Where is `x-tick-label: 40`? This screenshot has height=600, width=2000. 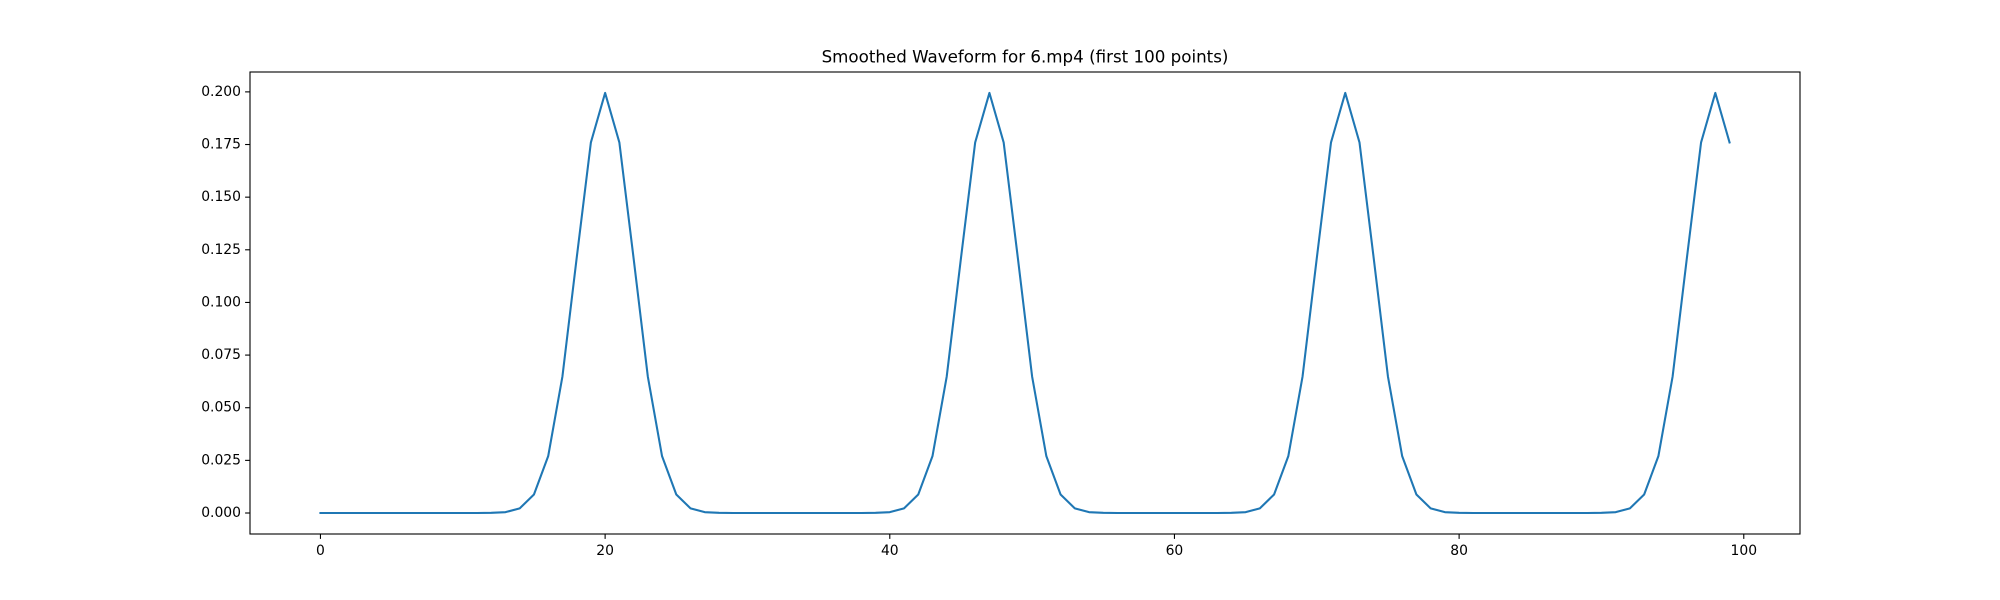
x-tick-label: 40 is located at coordinates (890, 551).